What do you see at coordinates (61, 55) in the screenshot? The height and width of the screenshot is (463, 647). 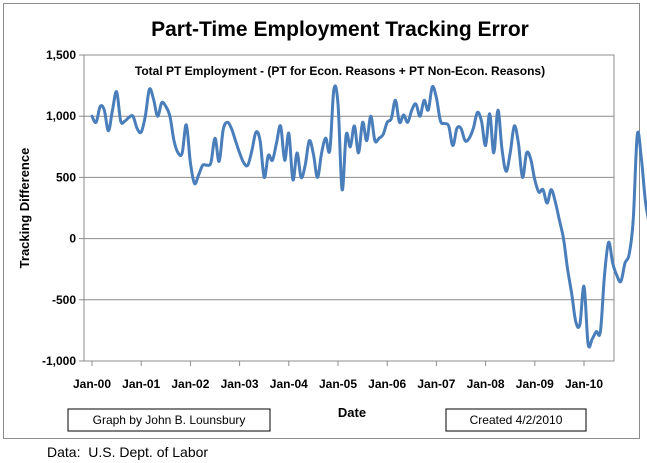 I see `y-tick-label: 1,500` at bounding box center [61, 55].